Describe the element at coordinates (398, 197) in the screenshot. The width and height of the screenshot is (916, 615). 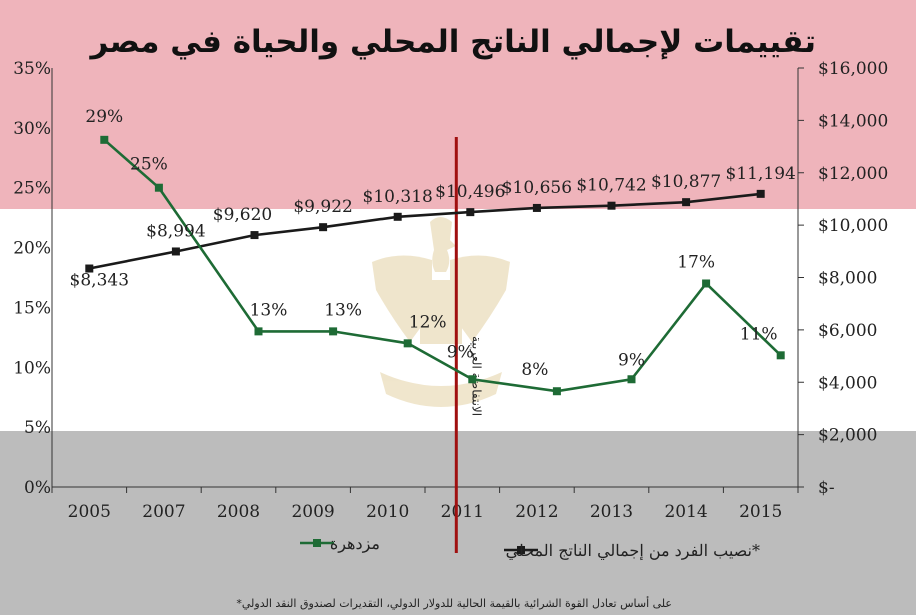
I see `gdp-data-label: $10,318` at that location.